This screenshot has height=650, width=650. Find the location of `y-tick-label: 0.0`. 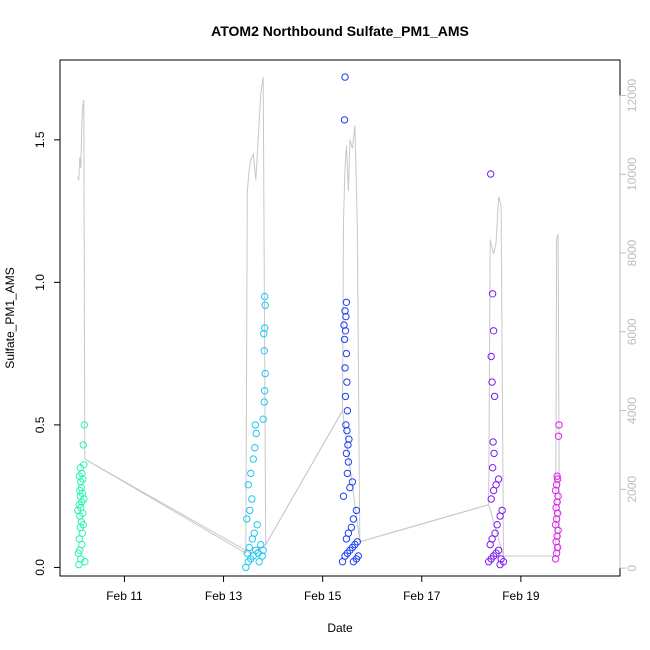

y-tick-label: 0.0 is located at coordinates (40, 567).